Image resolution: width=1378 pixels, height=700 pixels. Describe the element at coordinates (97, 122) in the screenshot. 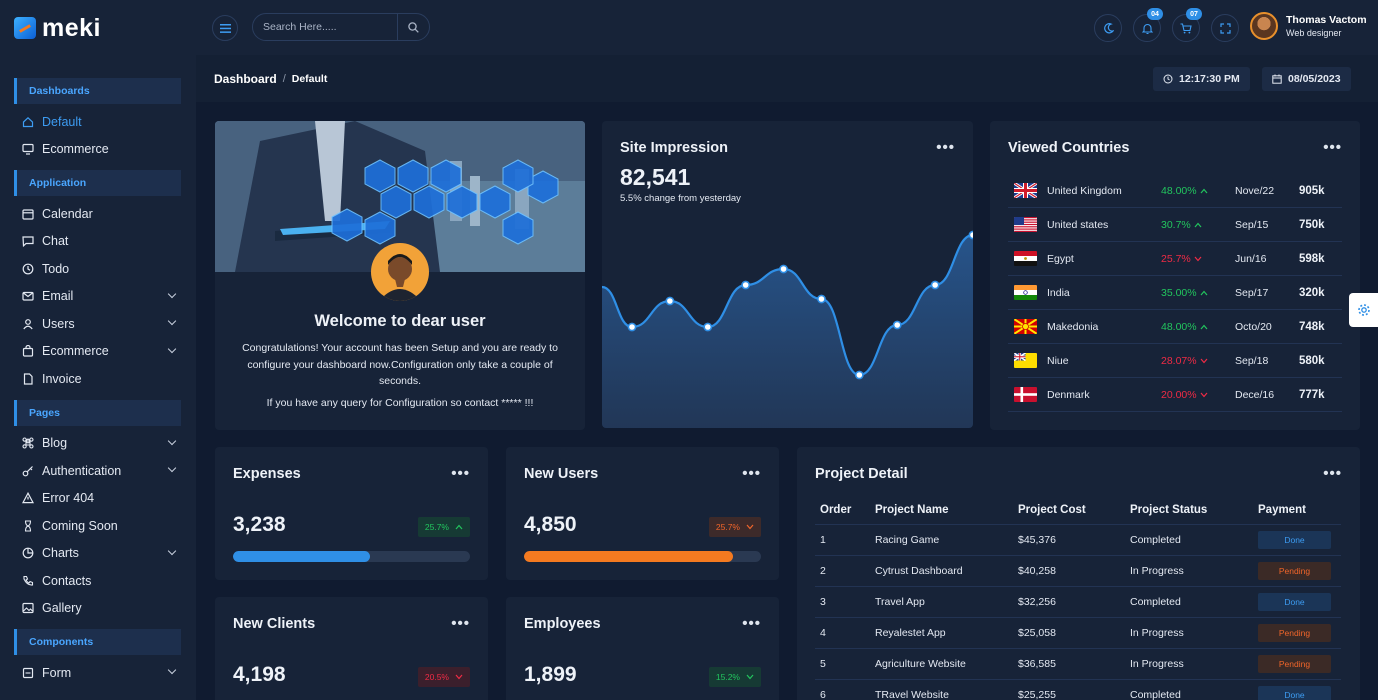

I see `sidebar-item-default: Default` at that location.